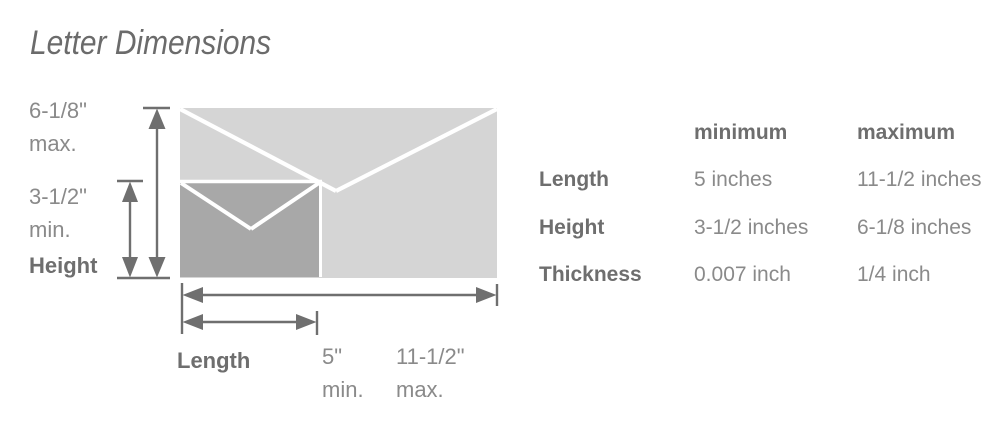 This screenshot has width=1000, height=424. What do you see at coordinates (420, 389) in the screenshot?
I see `length-max-qualifier: max.` at bounding box center [420, 389].